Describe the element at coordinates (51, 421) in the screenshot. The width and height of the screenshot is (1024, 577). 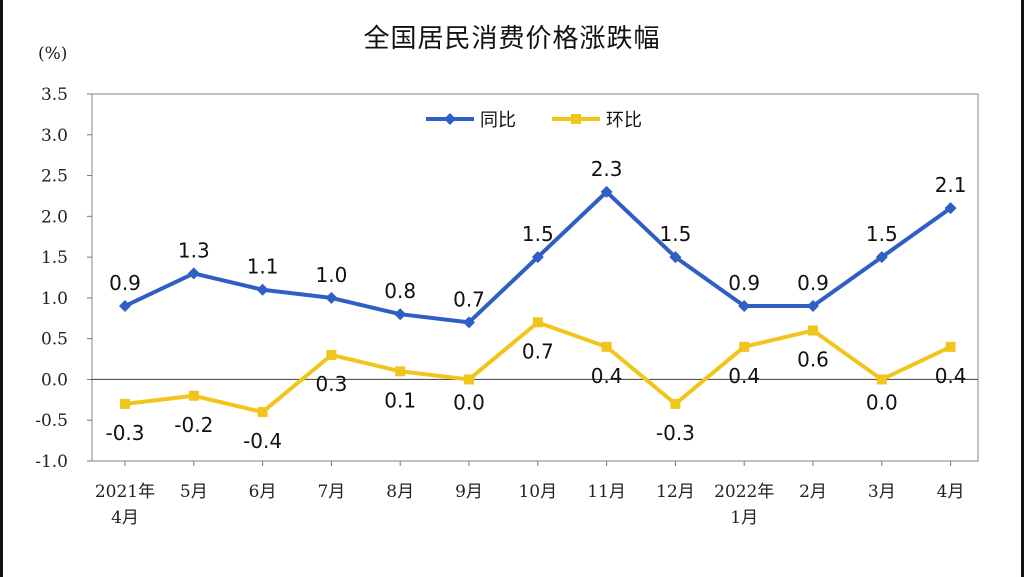
I see `y-tick-label: -0.5` at that location.